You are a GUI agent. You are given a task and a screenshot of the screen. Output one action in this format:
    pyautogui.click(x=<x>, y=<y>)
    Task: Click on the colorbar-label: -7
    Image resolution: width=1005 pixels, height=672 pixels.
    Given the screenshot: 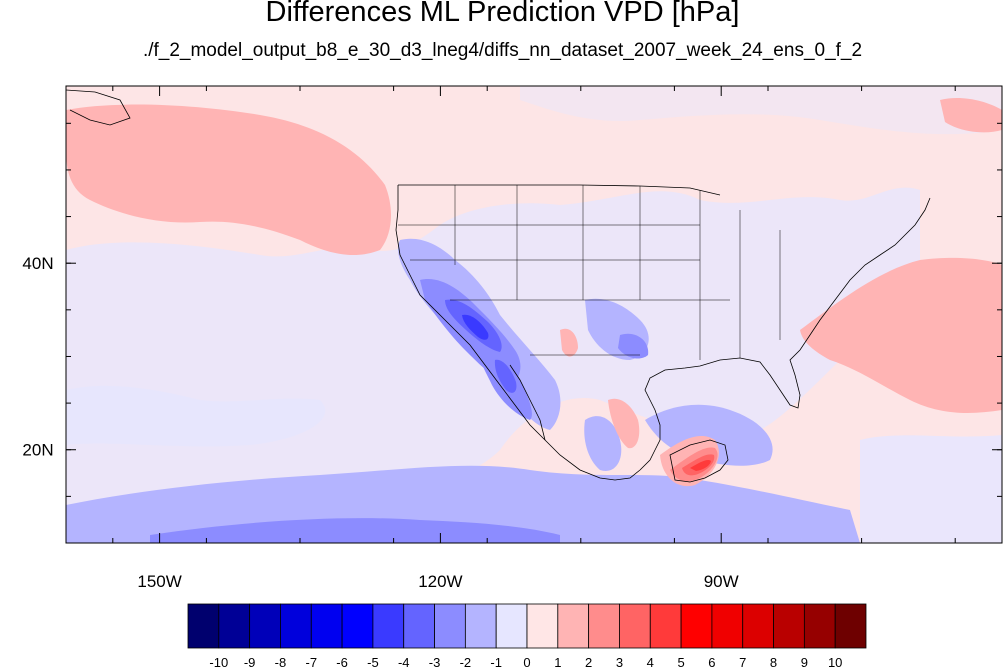 What is the action you would take?
    pyautogui.click(x=311, y=662)
    